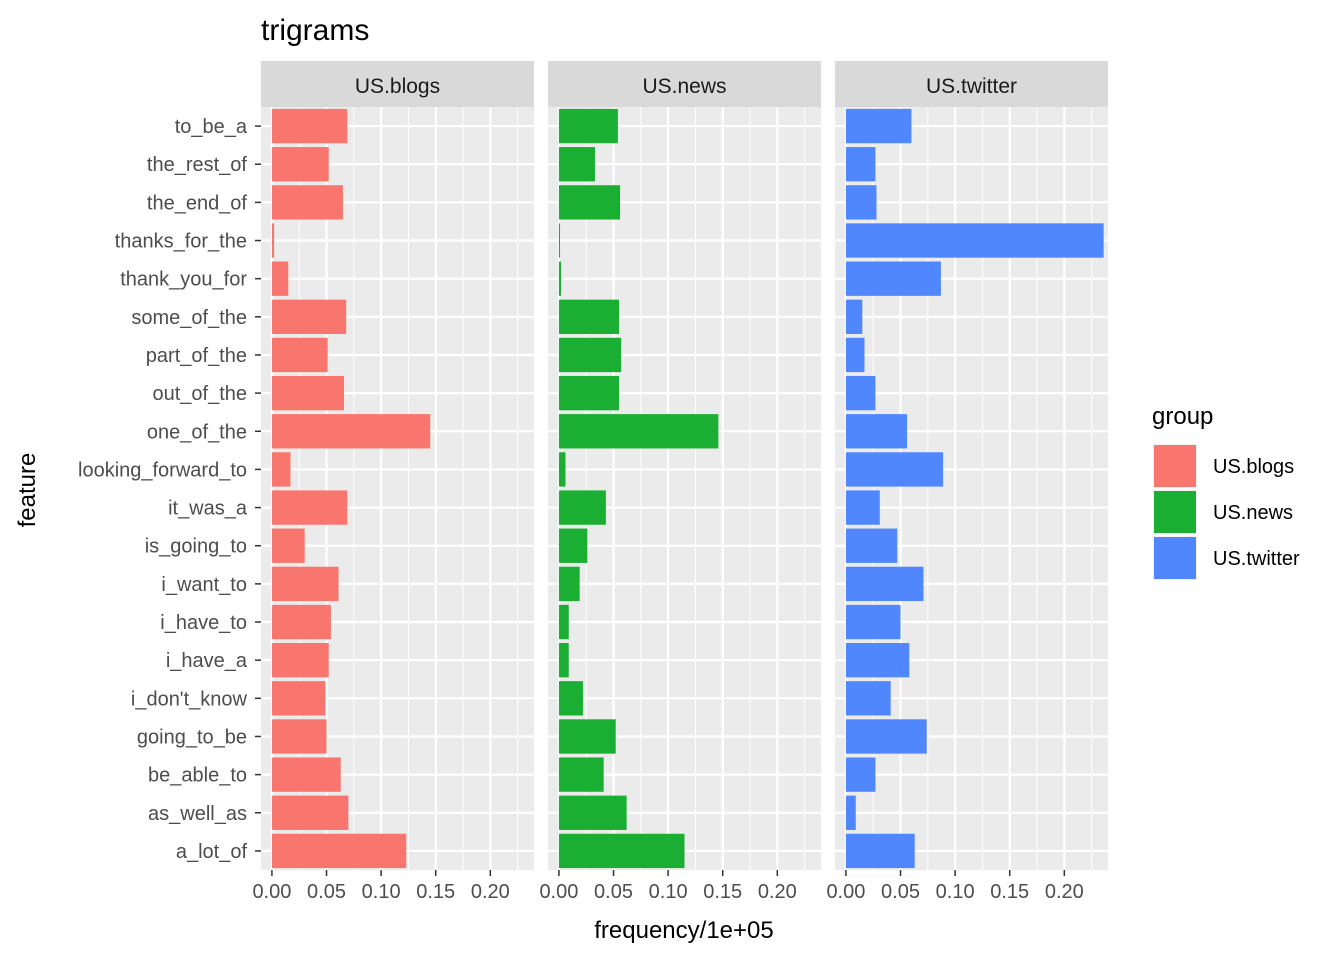 This screenshot has width=1344, height=960. What do you see at coordinates (1182, 416) in the screenshot?
I see `legend-title: group` at bounding box center [1182, 416].